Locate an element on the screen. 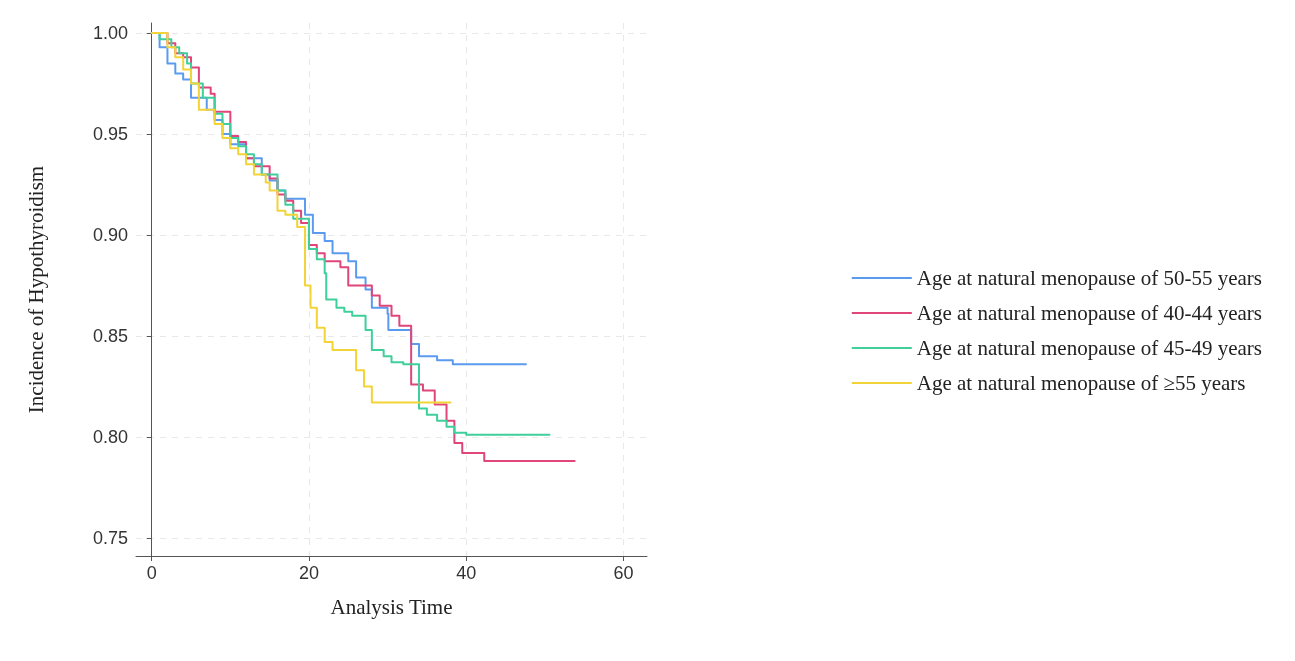 This screenshot has width=1295, height=661. y-tick-label: 0.90 is located at coordinates (110, 234).